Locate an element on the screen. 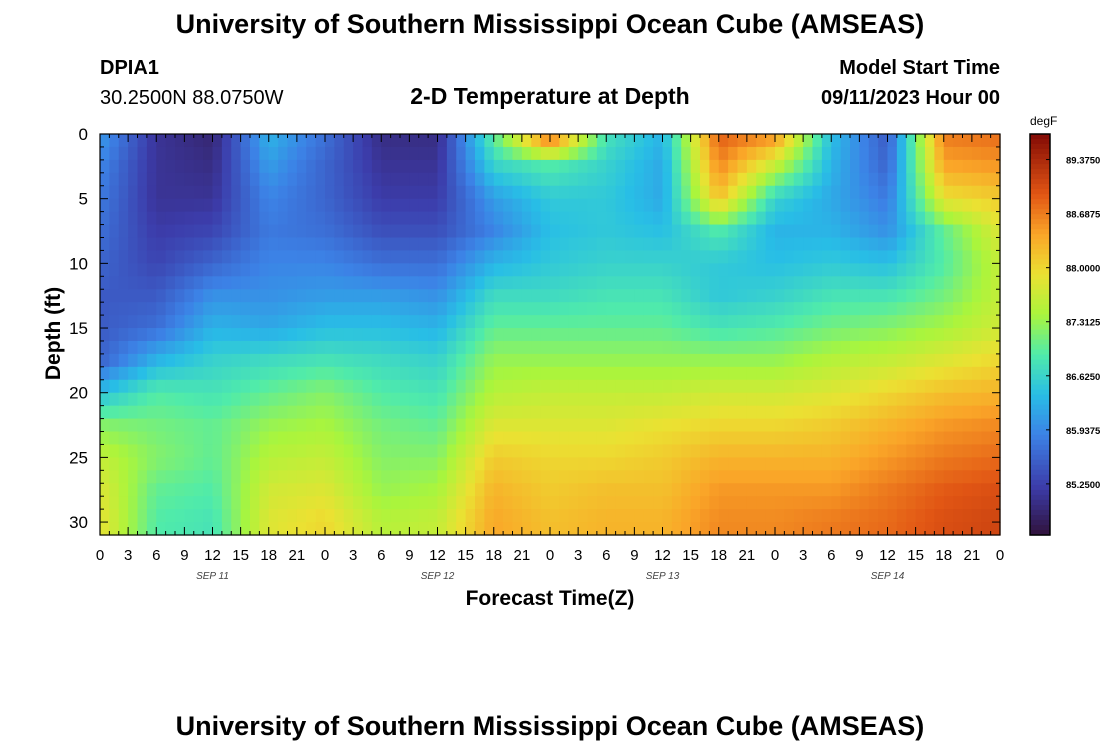  y-tick-label: 20 is located at coordinates (78, 393).